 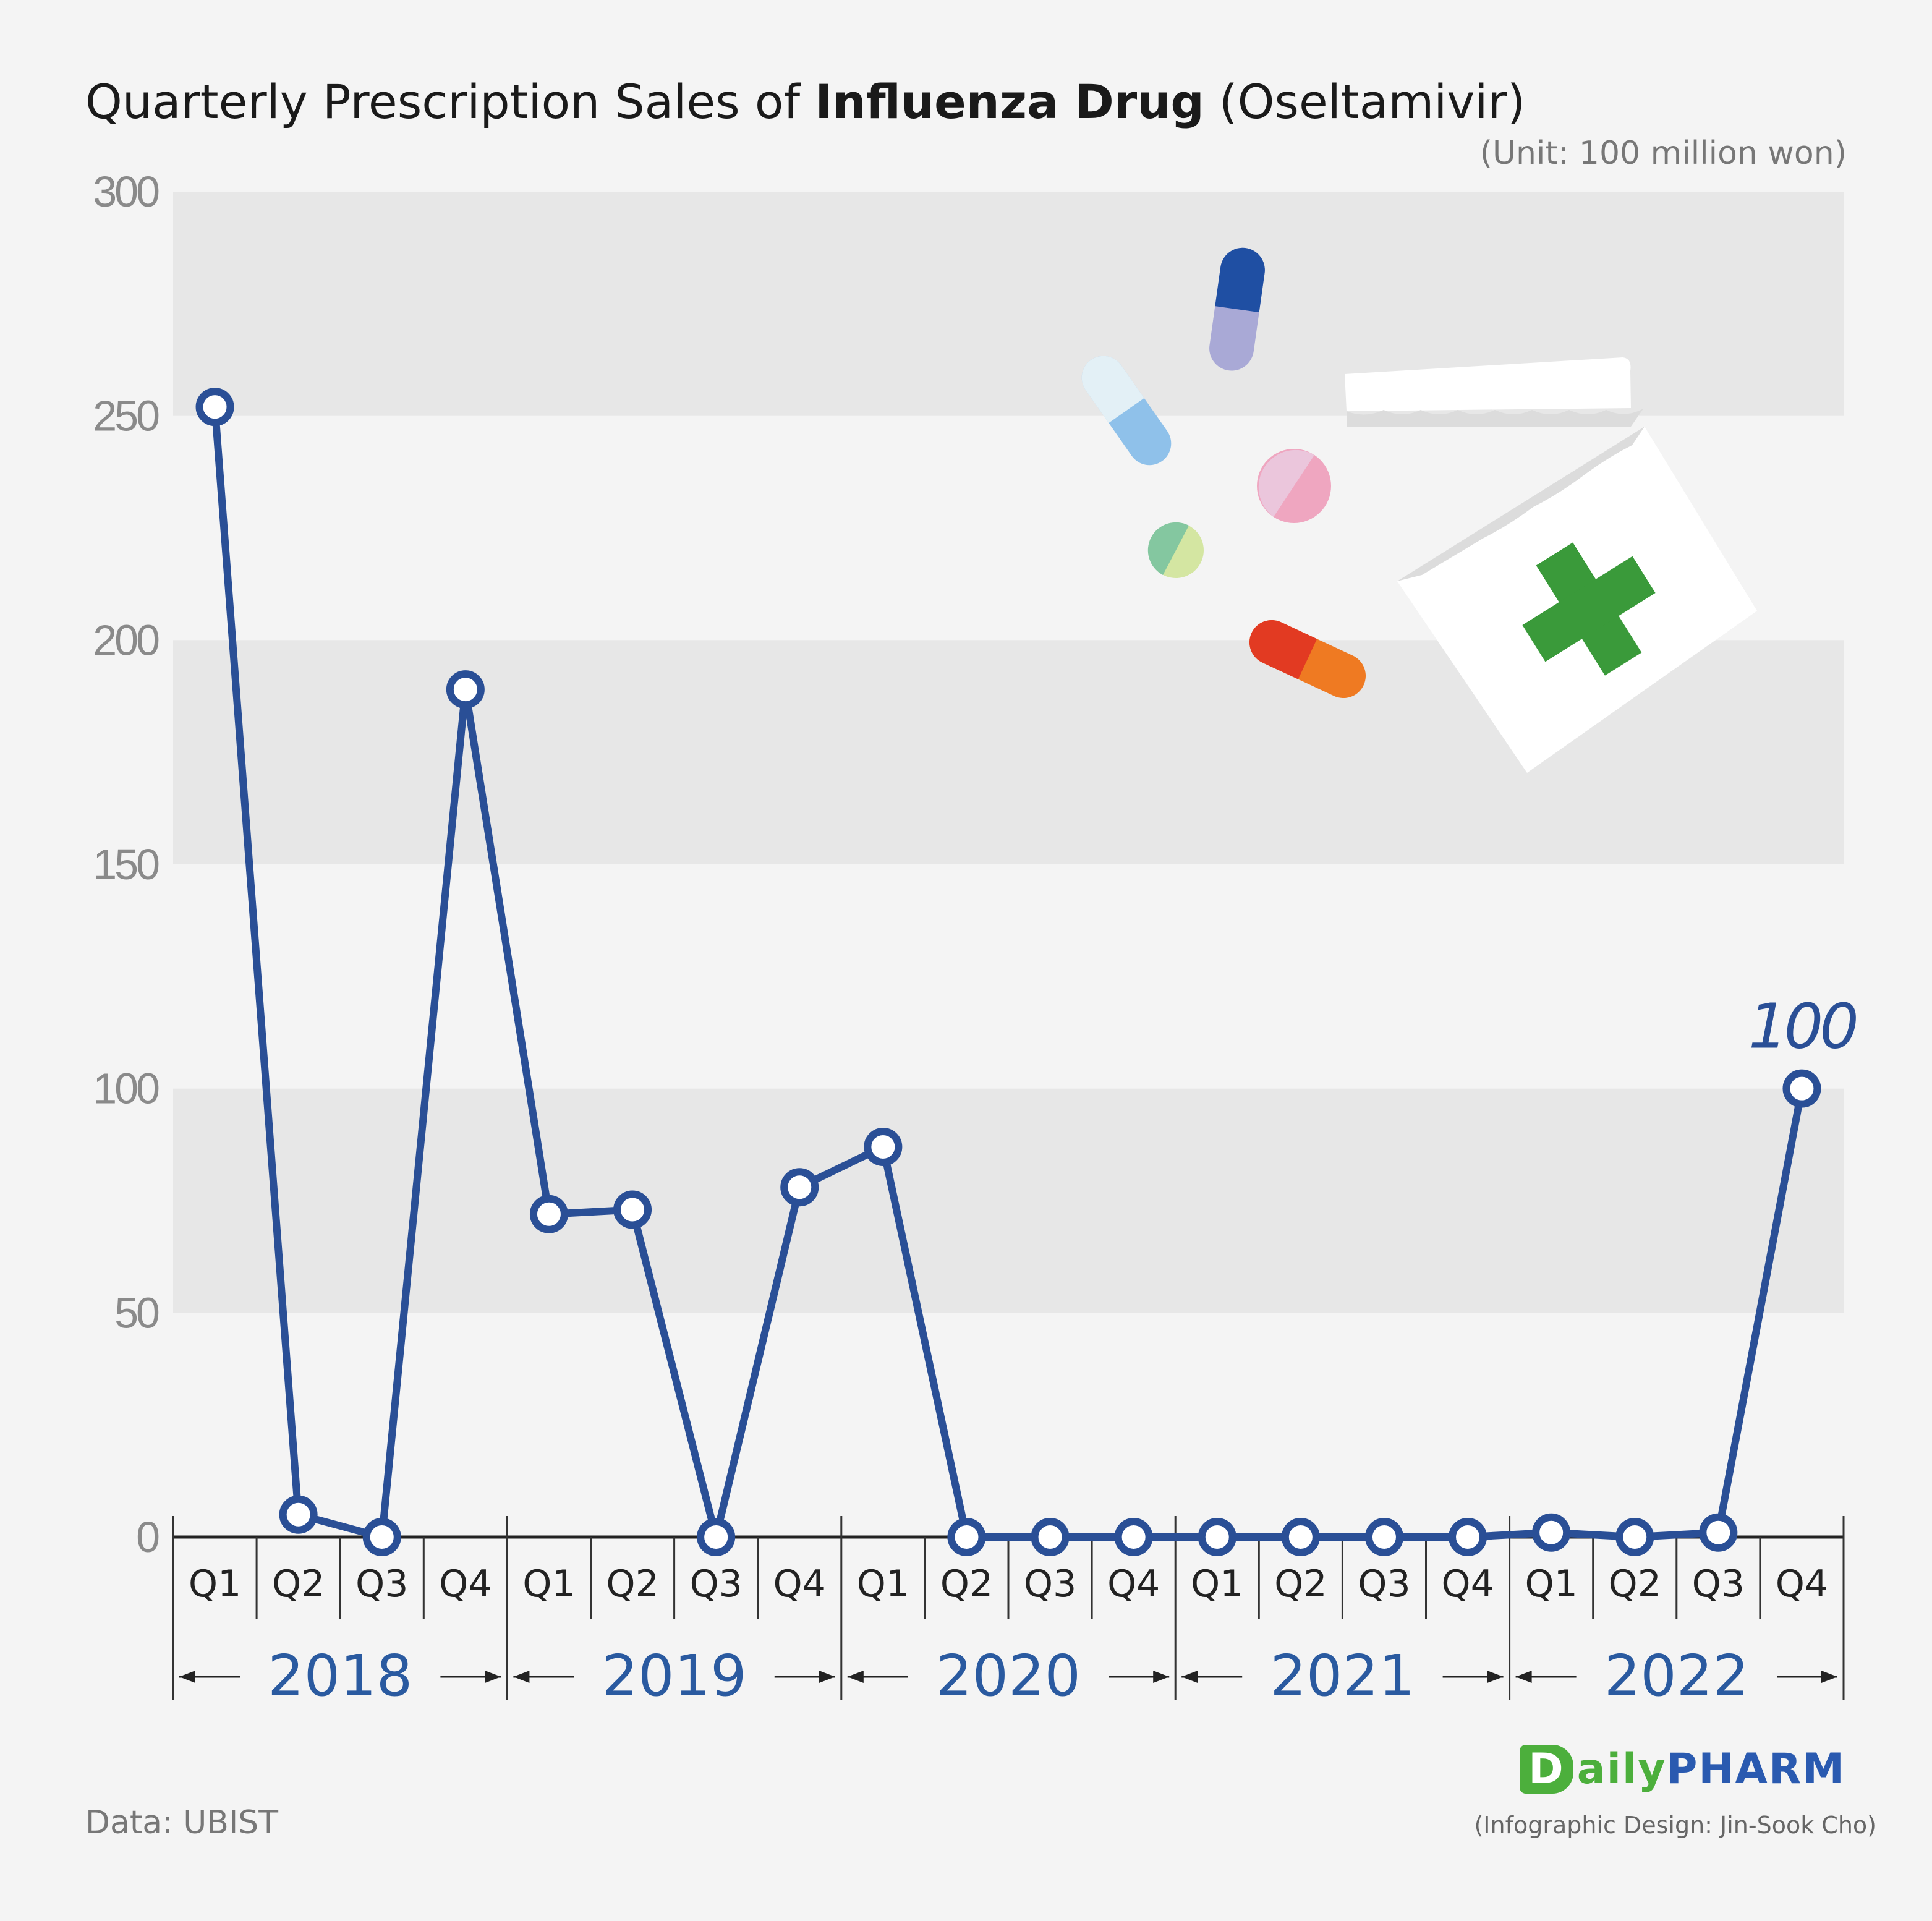 What do you see at coordinates (1008, 1201) in the screenshot?
I see `grid-band` at bounding box center [1008, 1201].